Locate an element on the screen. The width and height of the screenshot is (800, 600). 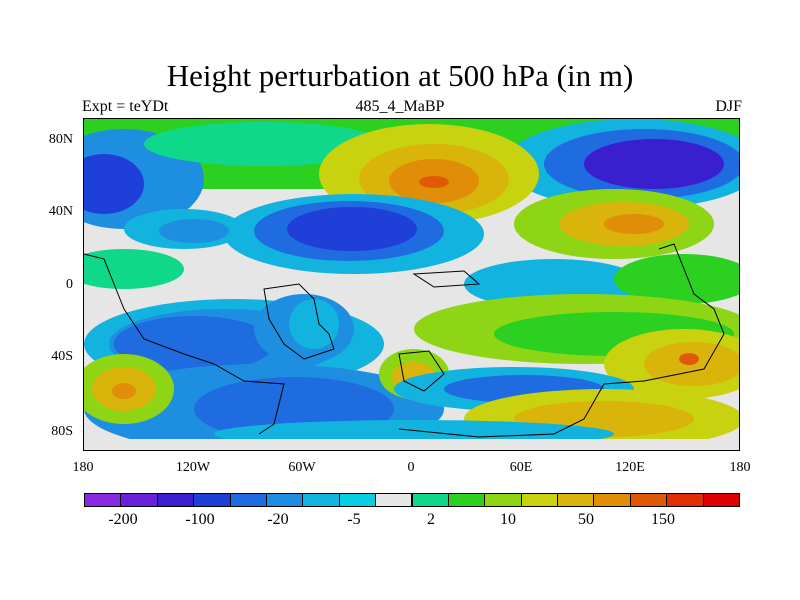
colorbar-label: 50 is located at coordinates (586, 519).